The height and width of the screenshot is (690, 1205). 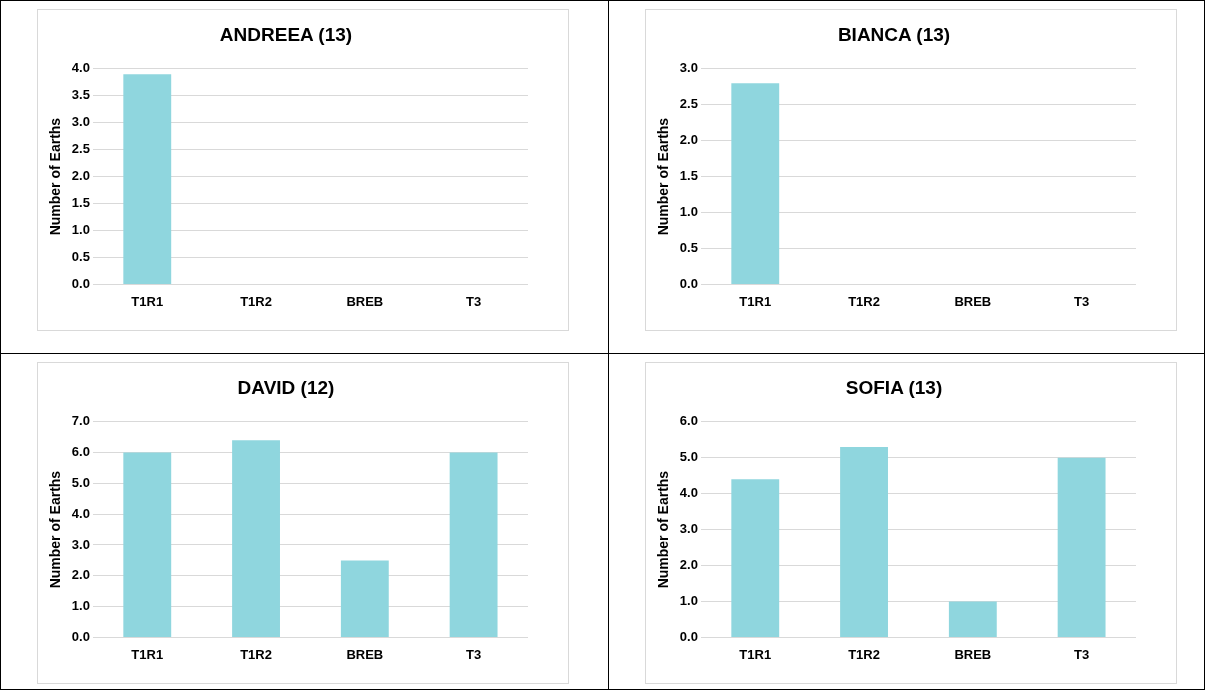 What do you see at coordinates (286, 387) in the screenshot?
I see `chart-title: DAVID (12)` at bounding box center [286, 387].